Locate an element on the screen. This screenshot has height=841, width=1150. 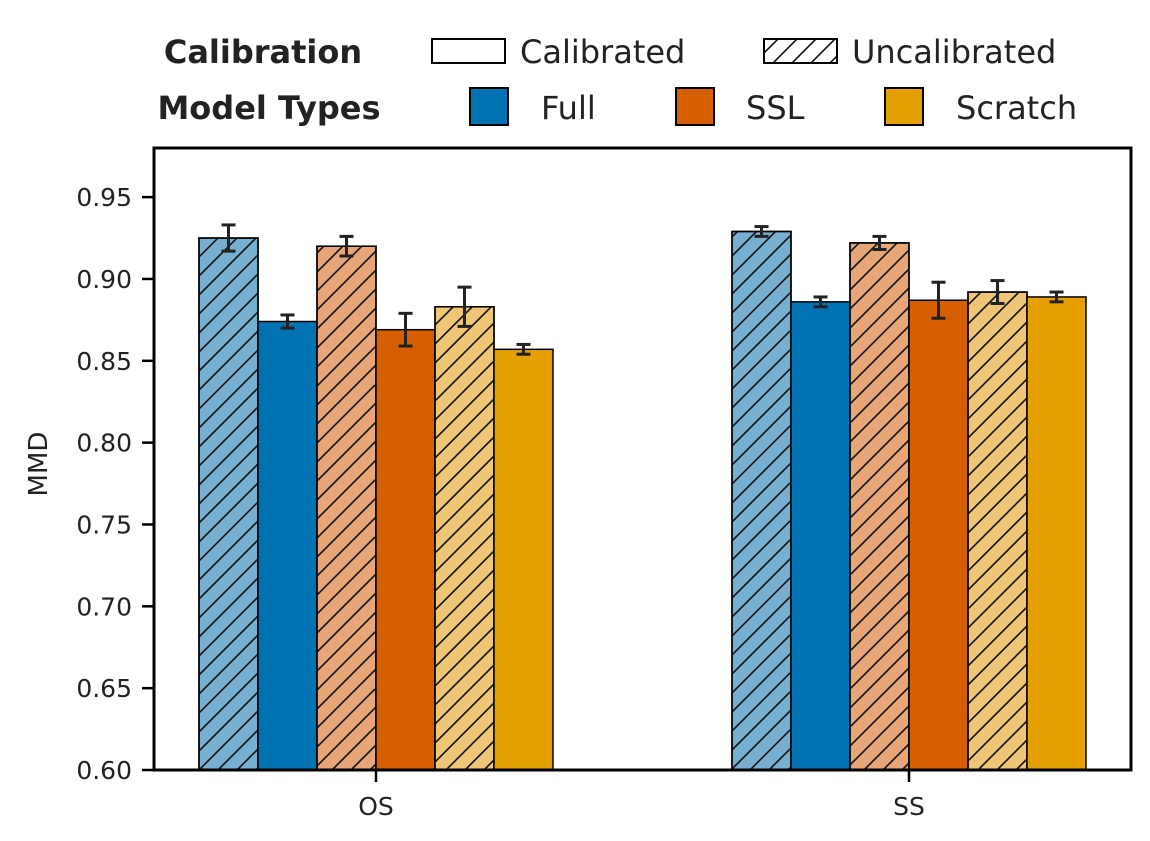
bar-full-calibrated-ss is located at coordinates (820, 536).